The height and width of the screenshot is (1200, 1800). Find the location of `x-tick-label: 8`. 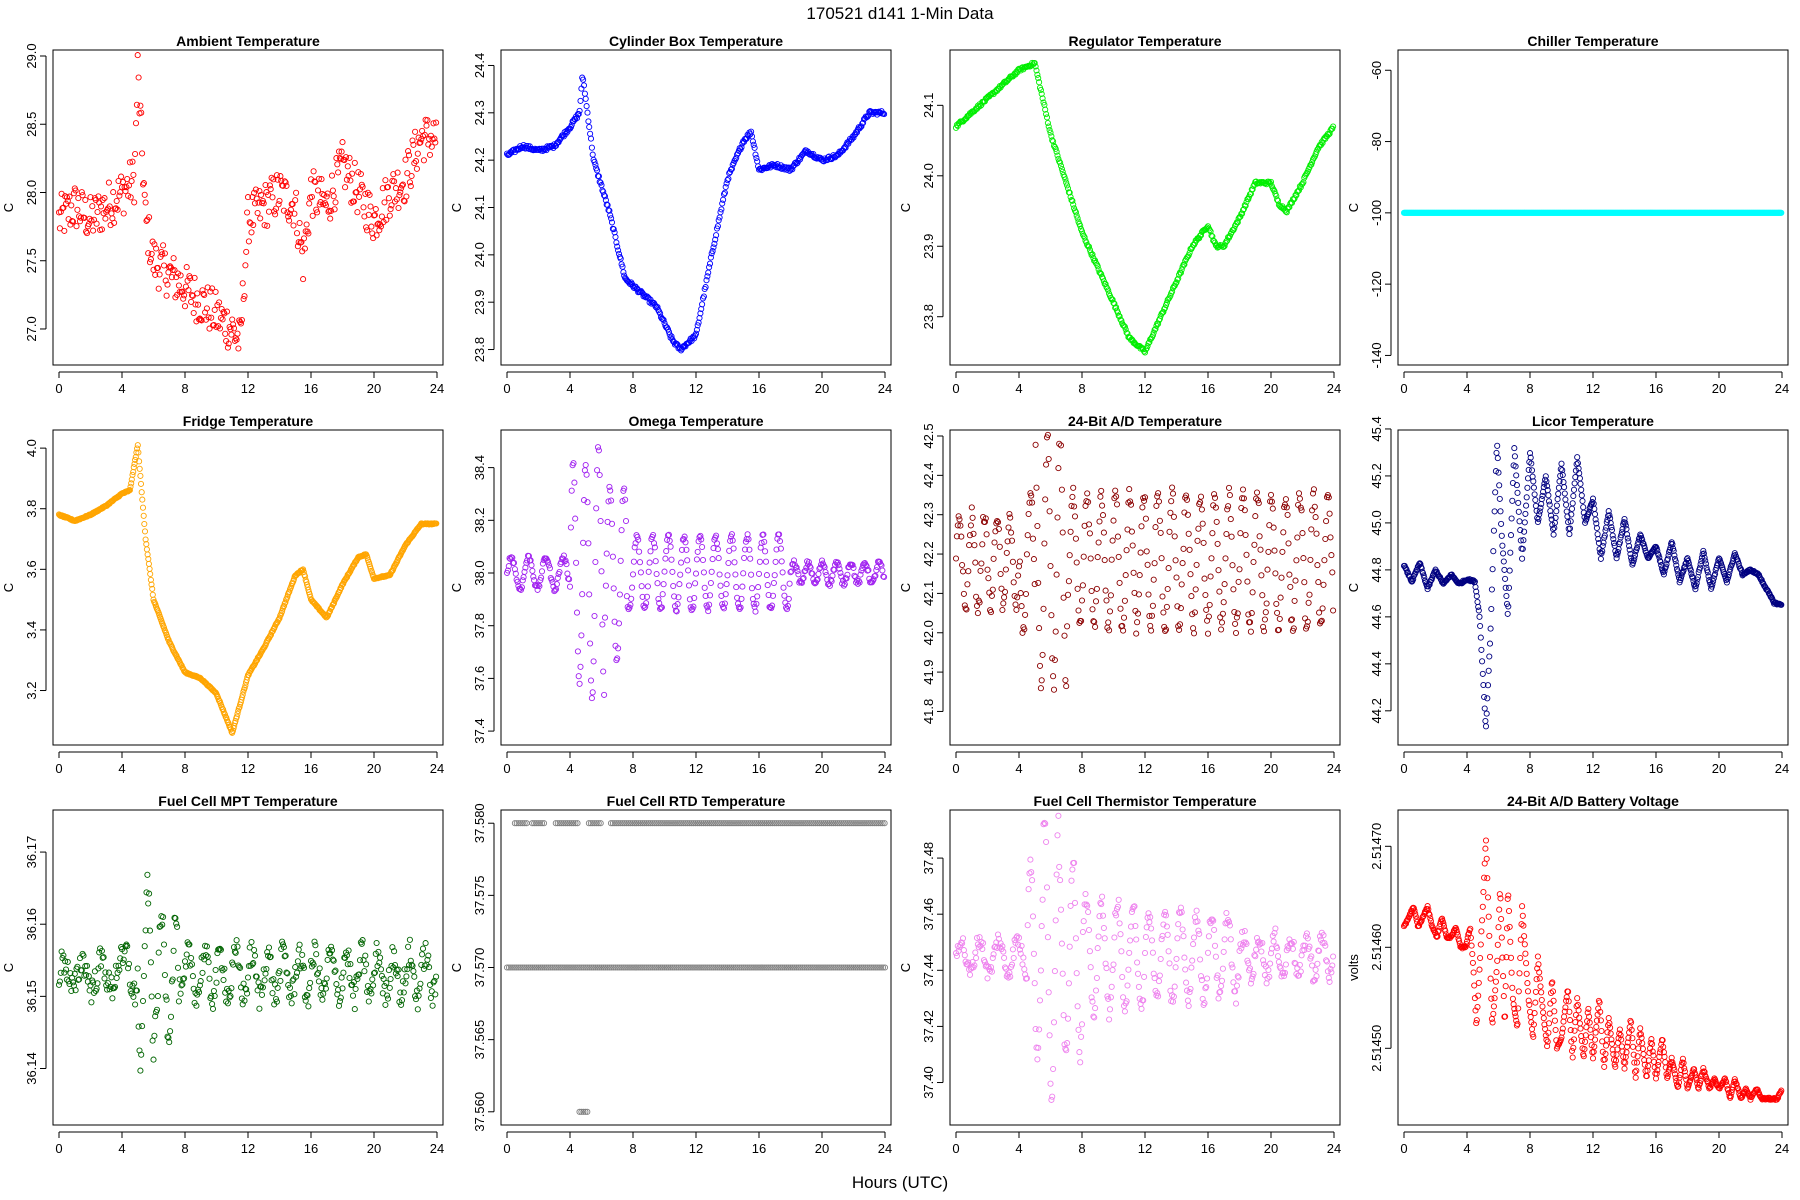

x-tick-label: 8 is located at coordinates (184, 768).